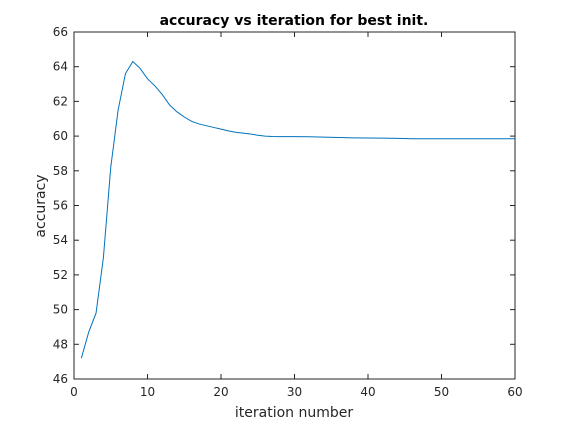  What do you see at coordinates (60, 136) in the screenshot?
I see `y-tick-label: 60` at bounding box center [60, 136].